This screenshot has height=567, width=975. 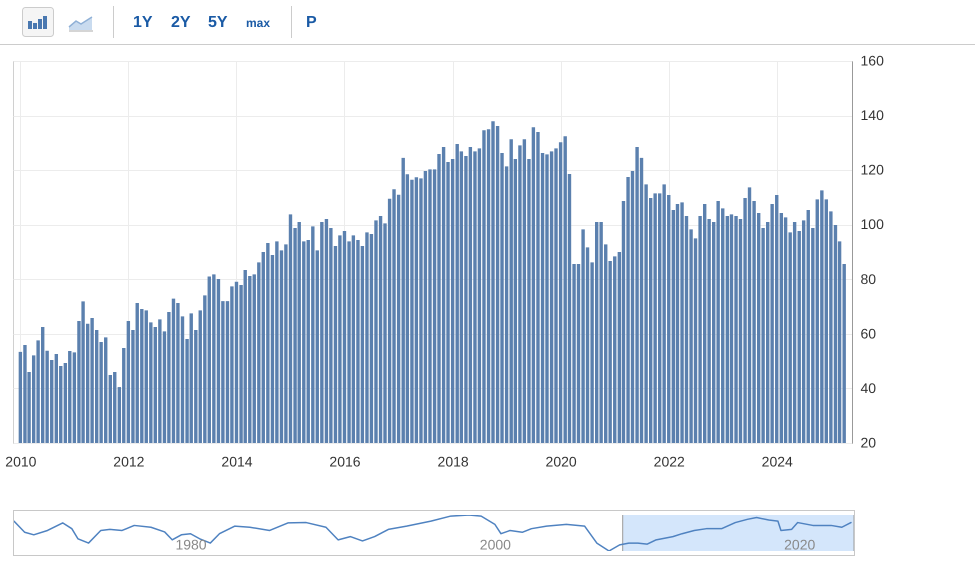 I want to click on y-tick-label: 140, so click(x=872, y=115).